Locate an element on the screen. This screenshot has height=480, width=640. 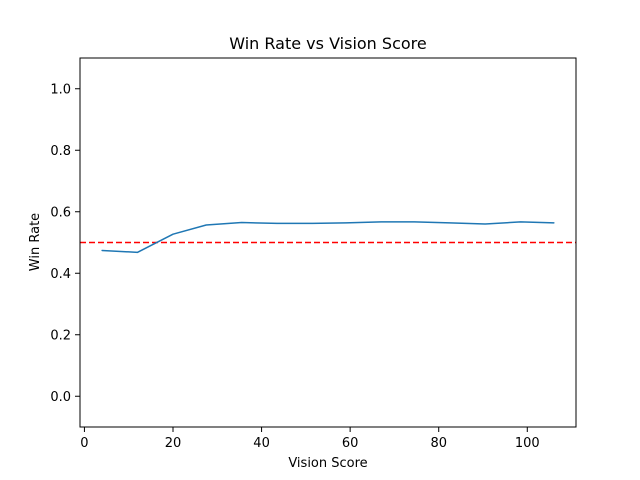
y-tick-label-3: 0.6 is located at coordinates (60, 212).